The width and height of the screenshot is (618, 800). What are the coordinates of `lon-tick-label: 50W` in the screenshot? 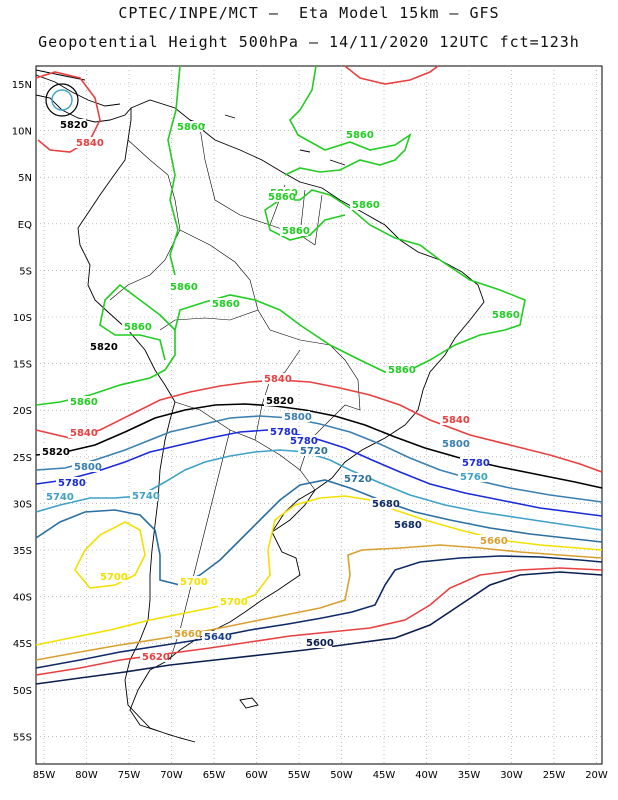 It's located at (341, 775).